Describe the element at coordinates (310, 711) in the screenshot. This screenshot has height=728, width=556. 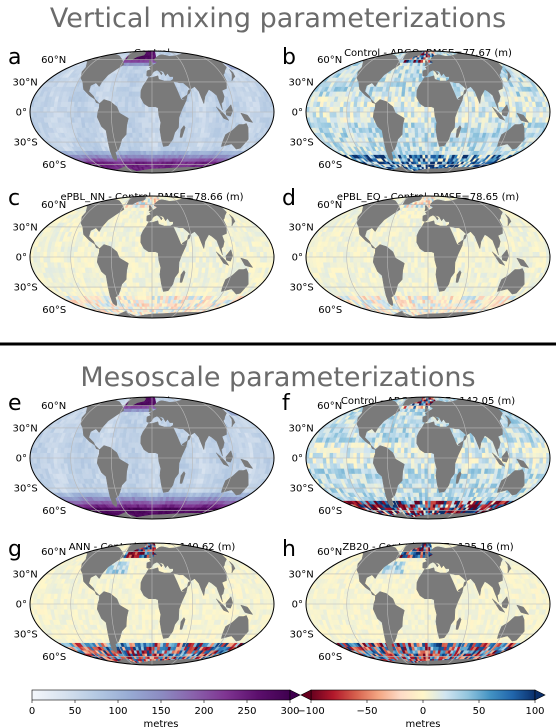
I see `colorbar-tick-label: −100` at that location.